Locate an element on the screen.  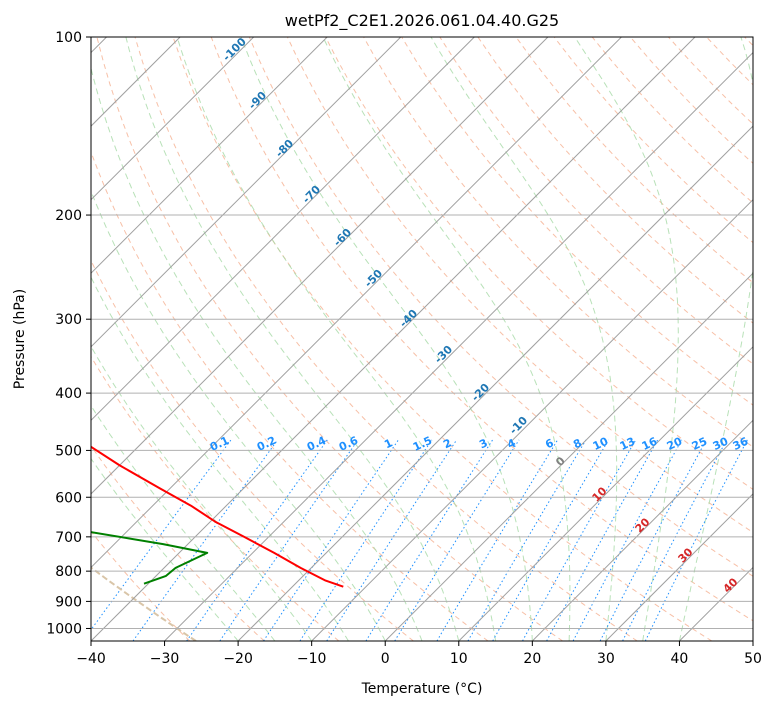
x-tick-label: −30 is located at coordinates (165, 659).